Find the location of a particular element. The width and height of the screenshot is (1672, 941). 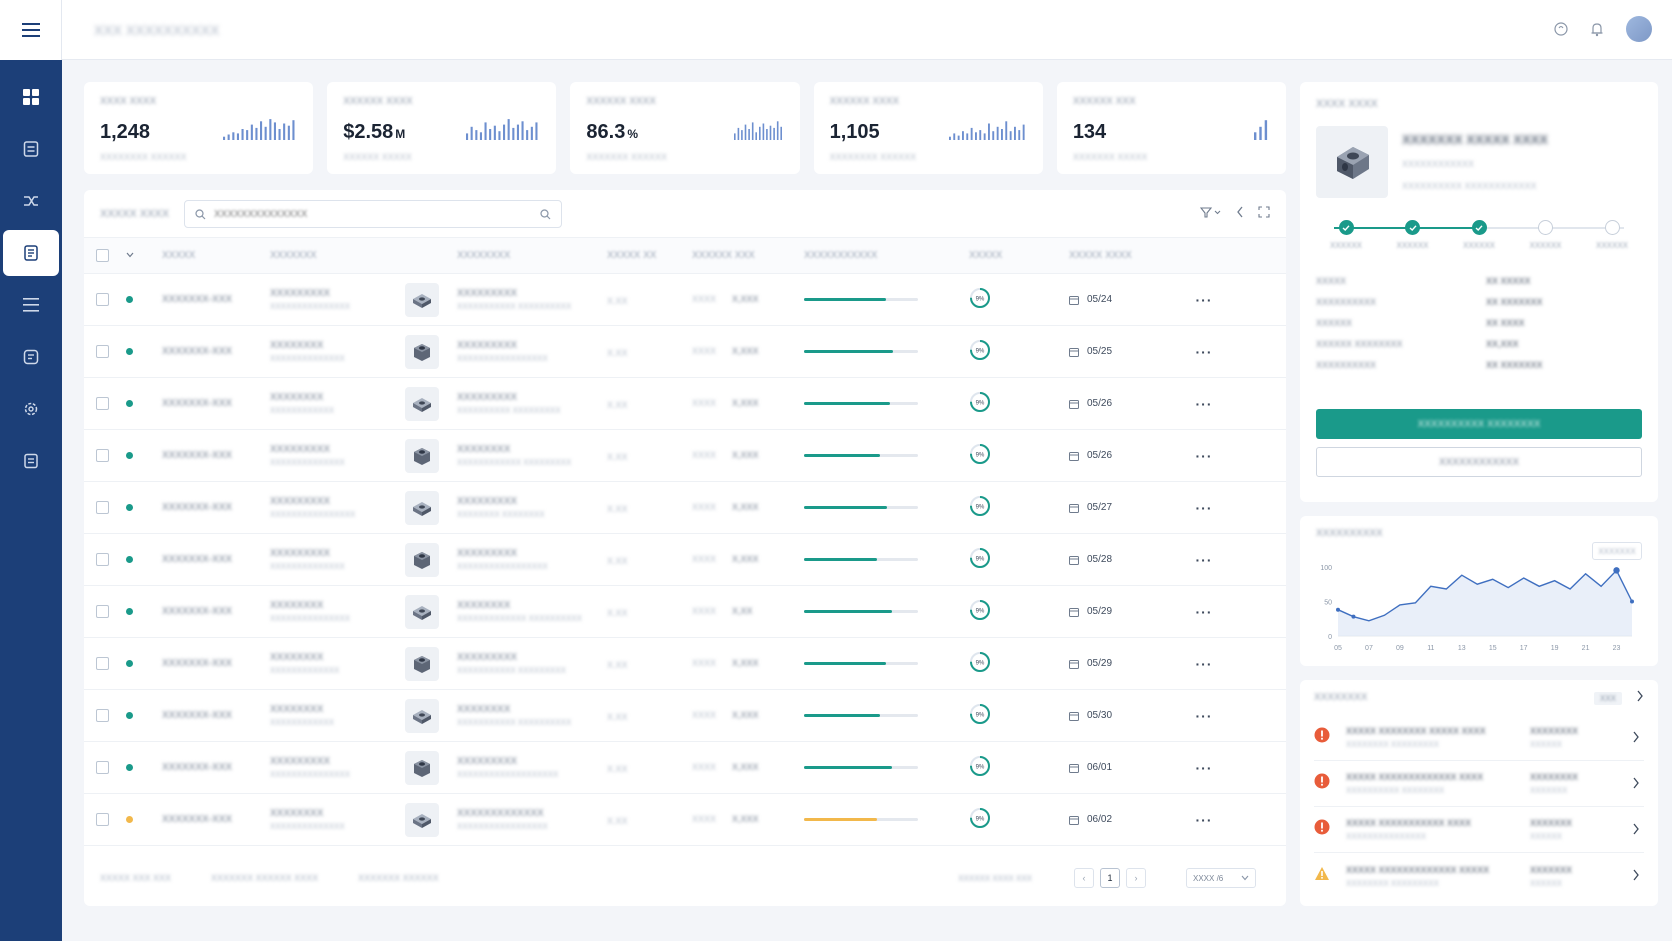

chevron-right-icon is located at coordinates (1640, 696).